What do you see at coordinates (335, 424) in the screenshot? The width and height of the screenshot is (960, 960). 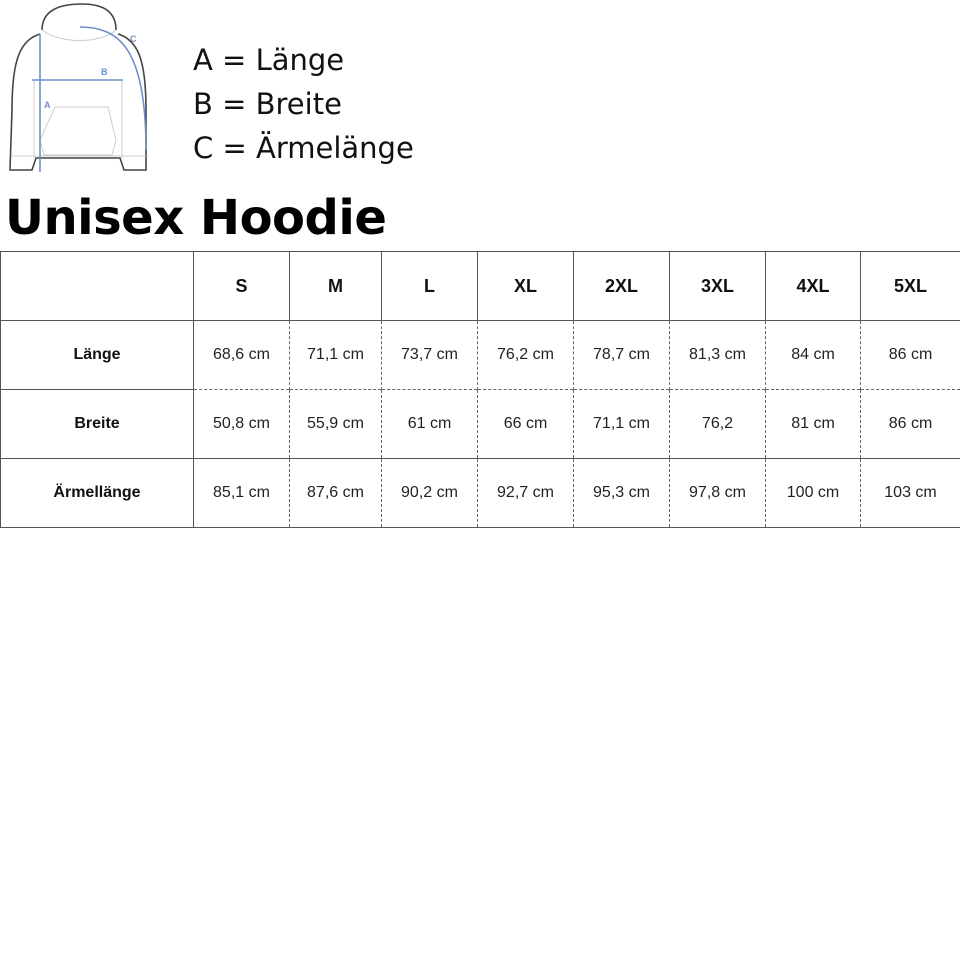 I see `table-cell: 55,9 cm` at bounding box center [335, 424].